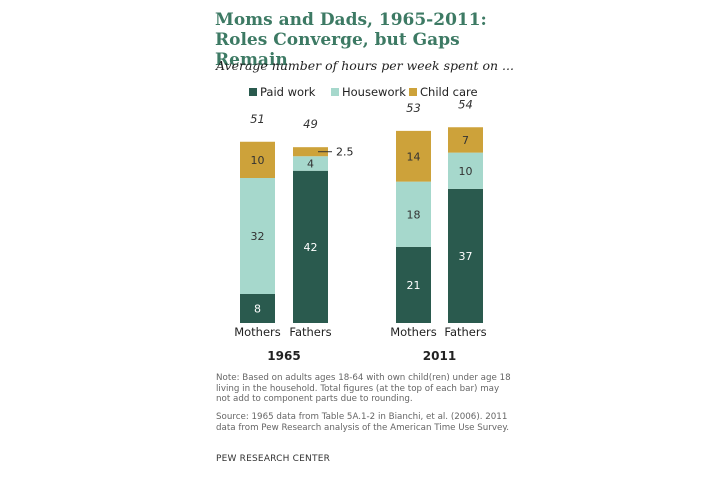  Describe the element at coordinates (345, 152) in the screenshot. I see `callout-label: 2.5` at that location.